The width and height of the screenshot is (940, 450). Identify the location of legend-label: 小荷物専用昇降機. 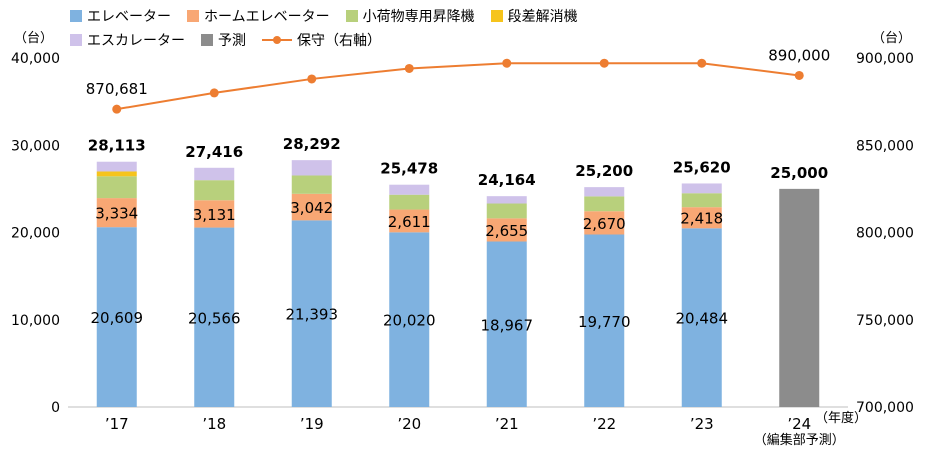
(418, 17).